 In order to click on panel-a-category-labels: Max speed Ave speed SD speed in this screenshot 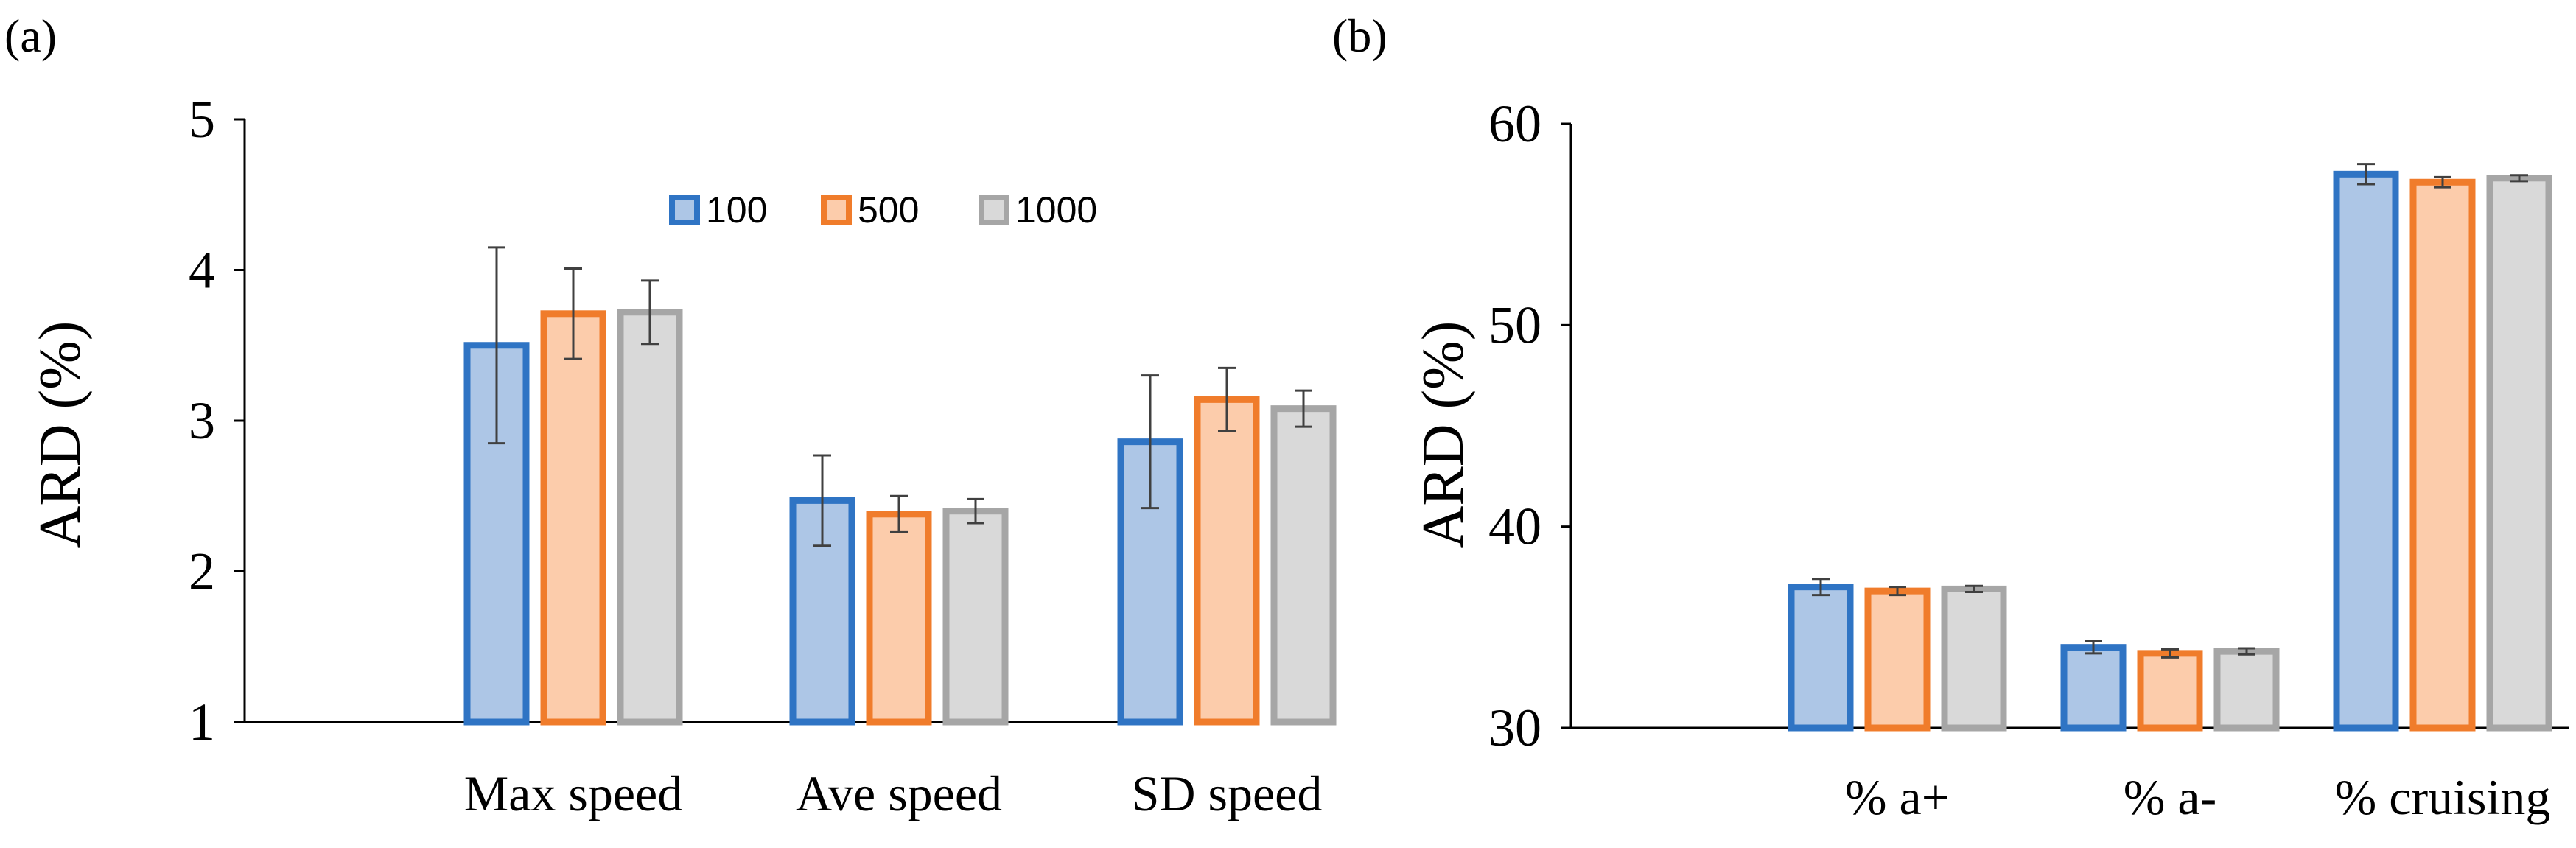, I will do `click(893, 793)`.